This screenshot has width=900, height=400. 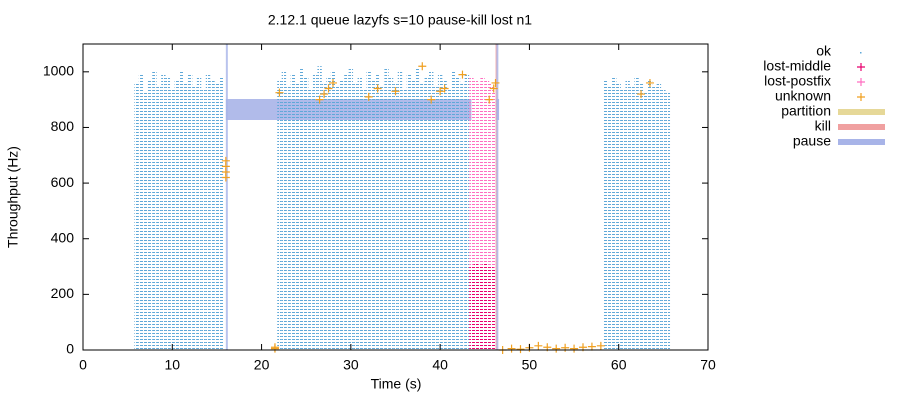 What do you see at coordinates (797, 81) in the screenshot?
I see `legend-label: lost-postfix` at bounding box center [797, 81].